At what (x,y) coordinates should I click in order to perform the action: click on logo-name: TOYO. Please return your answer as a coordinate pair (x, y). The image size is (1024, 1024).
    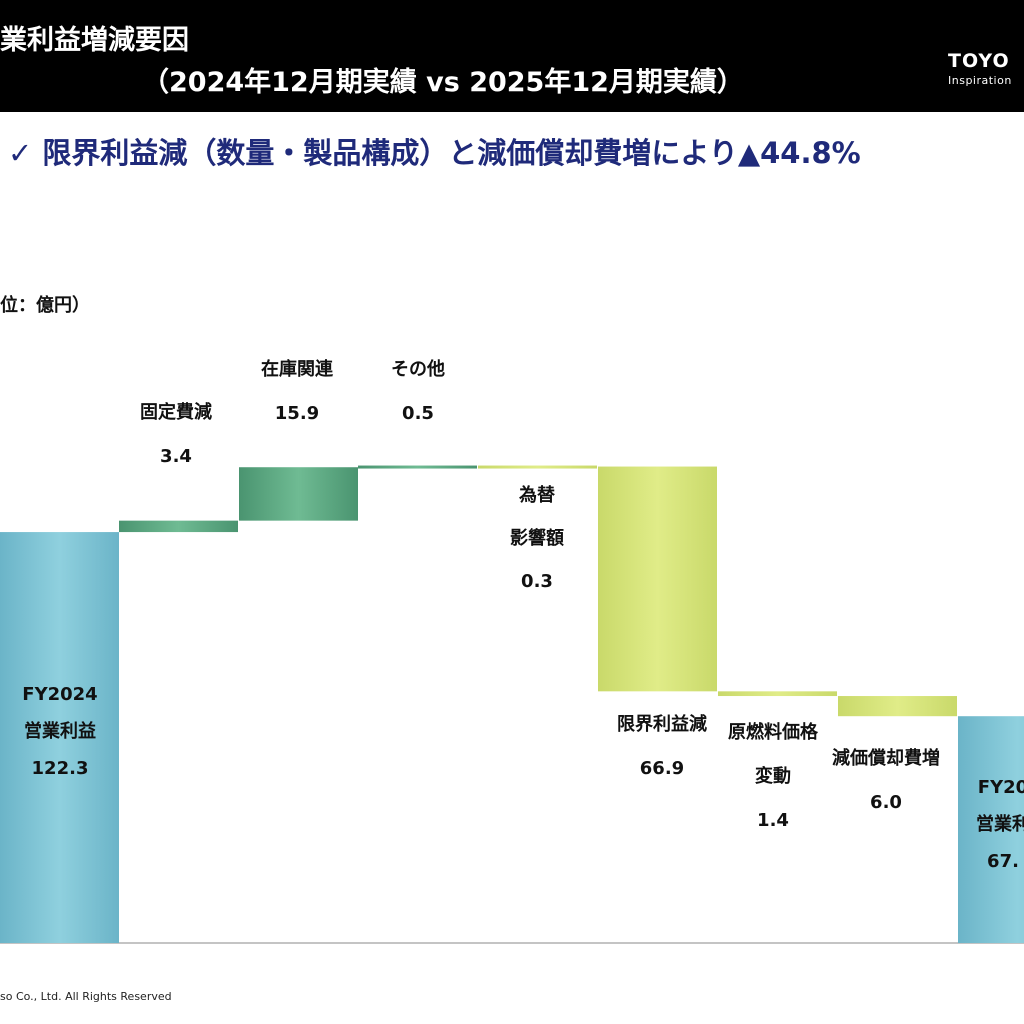
    Looking at the image, I should click on (979, 61).